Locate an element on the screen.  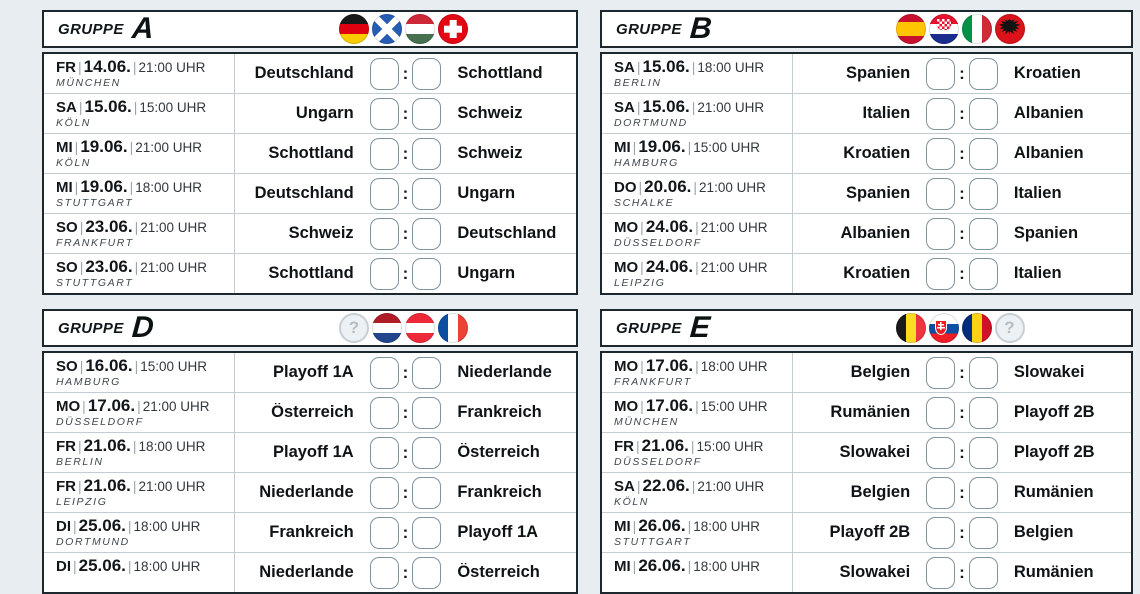
match-datetime-cell: MI | 19.06. | 18:00 UHR STUTTGART is located at coordinates (139, 193).